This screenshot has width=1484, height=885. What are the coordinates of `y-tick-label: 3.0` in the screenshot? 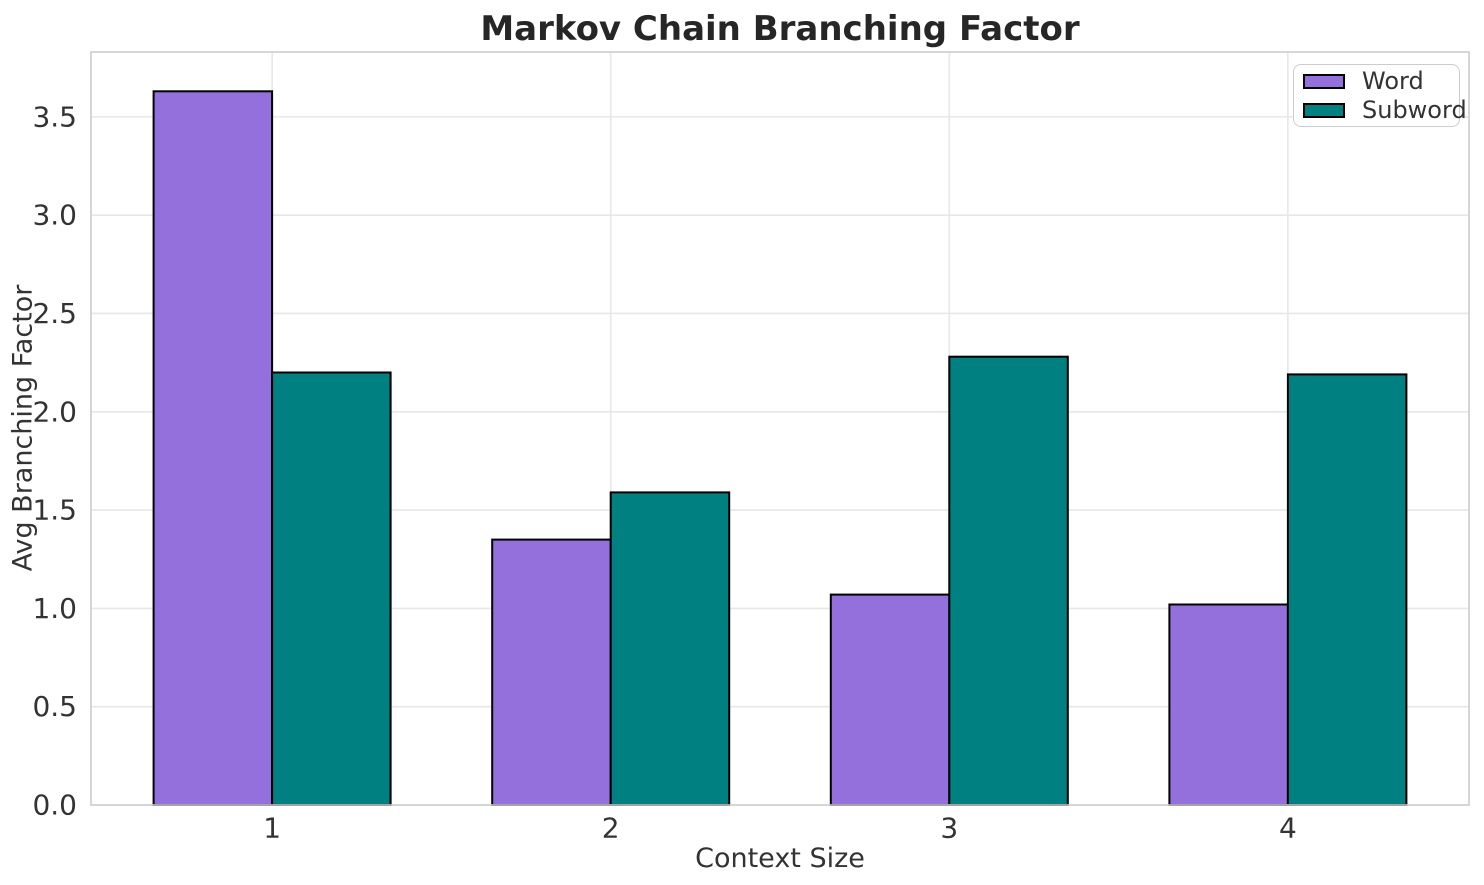 It's located at (54, 215).